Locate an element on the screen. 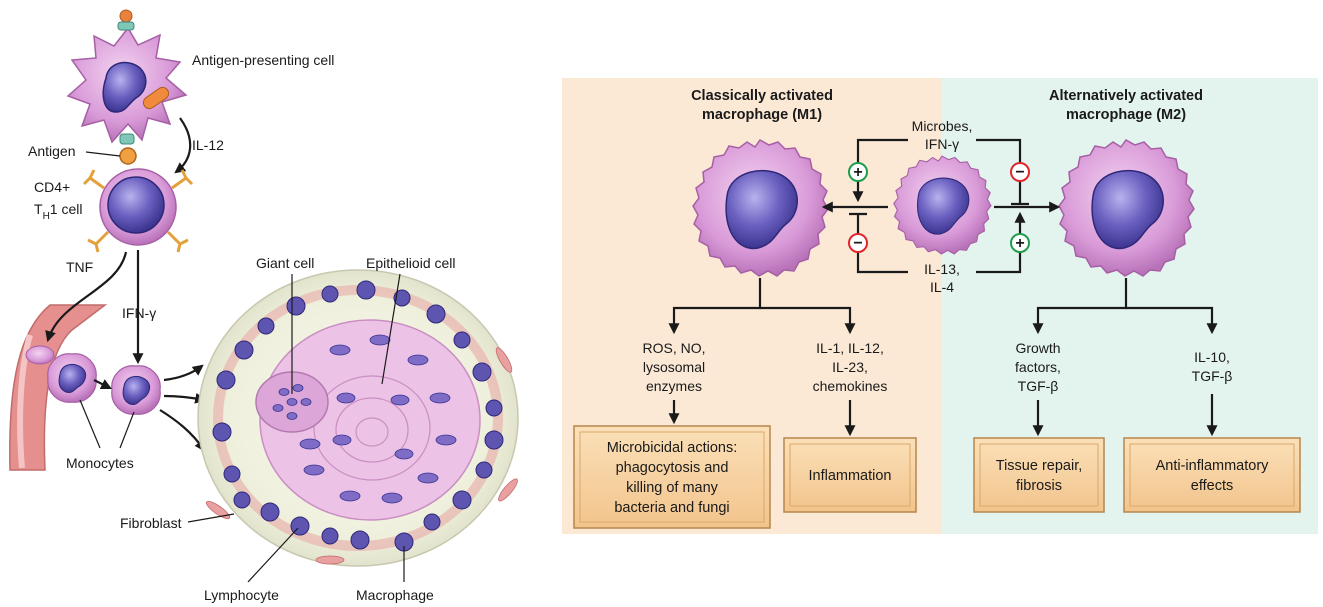  m2-outcome-box-anti-inflammatory: Anti-inflammatory effects is located at coordinates (1212, 475).